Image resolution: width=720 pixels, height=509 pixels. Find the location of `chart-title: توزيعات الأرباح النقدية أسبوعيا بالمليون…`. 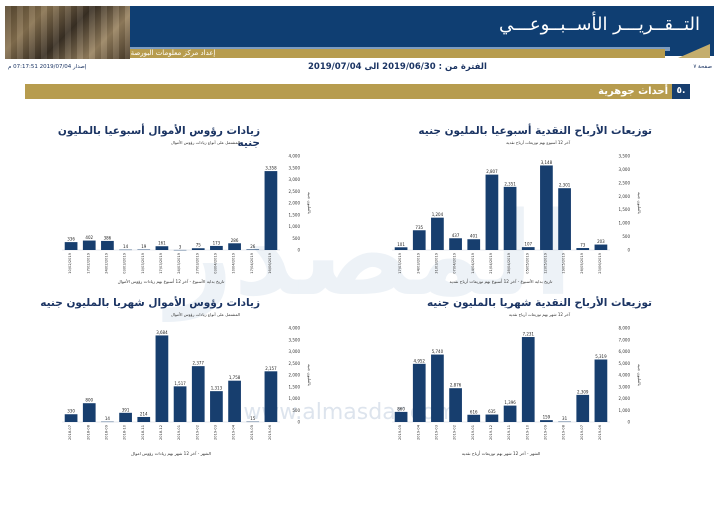

chart-title: توزيعات الأرباح النقدية أسبوعيا بالمليون… is located at coordinates (535, 131).